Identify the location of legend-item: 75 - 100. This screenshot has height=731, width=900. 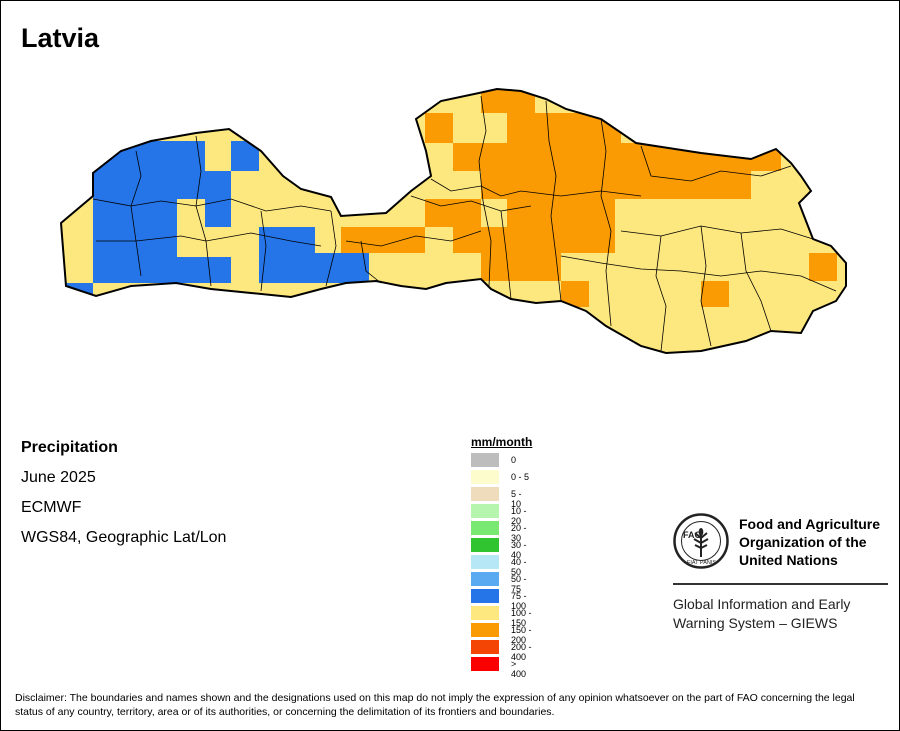
(501, 599).